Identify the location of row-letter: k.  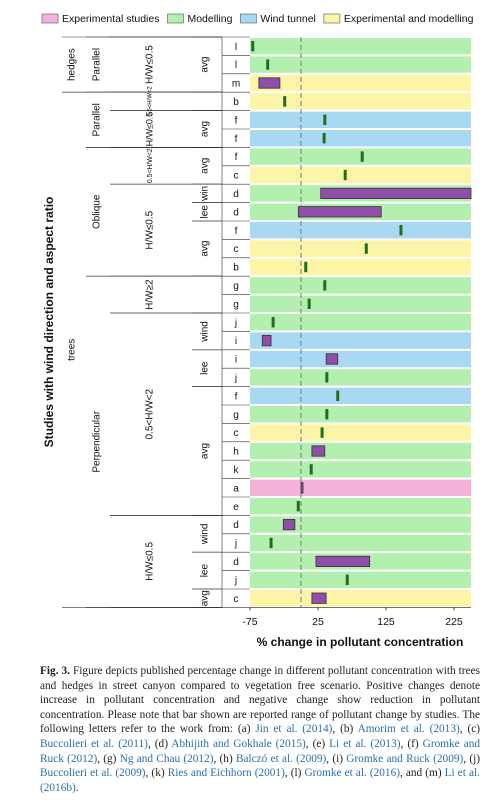
(237, 470).